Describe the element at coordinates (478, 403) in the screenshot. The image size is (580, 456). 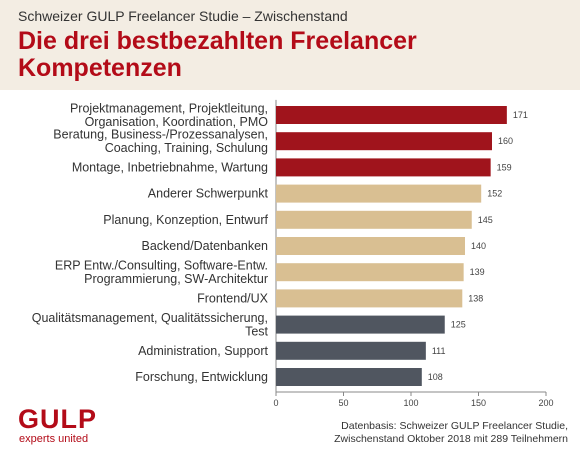
I see `x-tick-label: 150` at that location.